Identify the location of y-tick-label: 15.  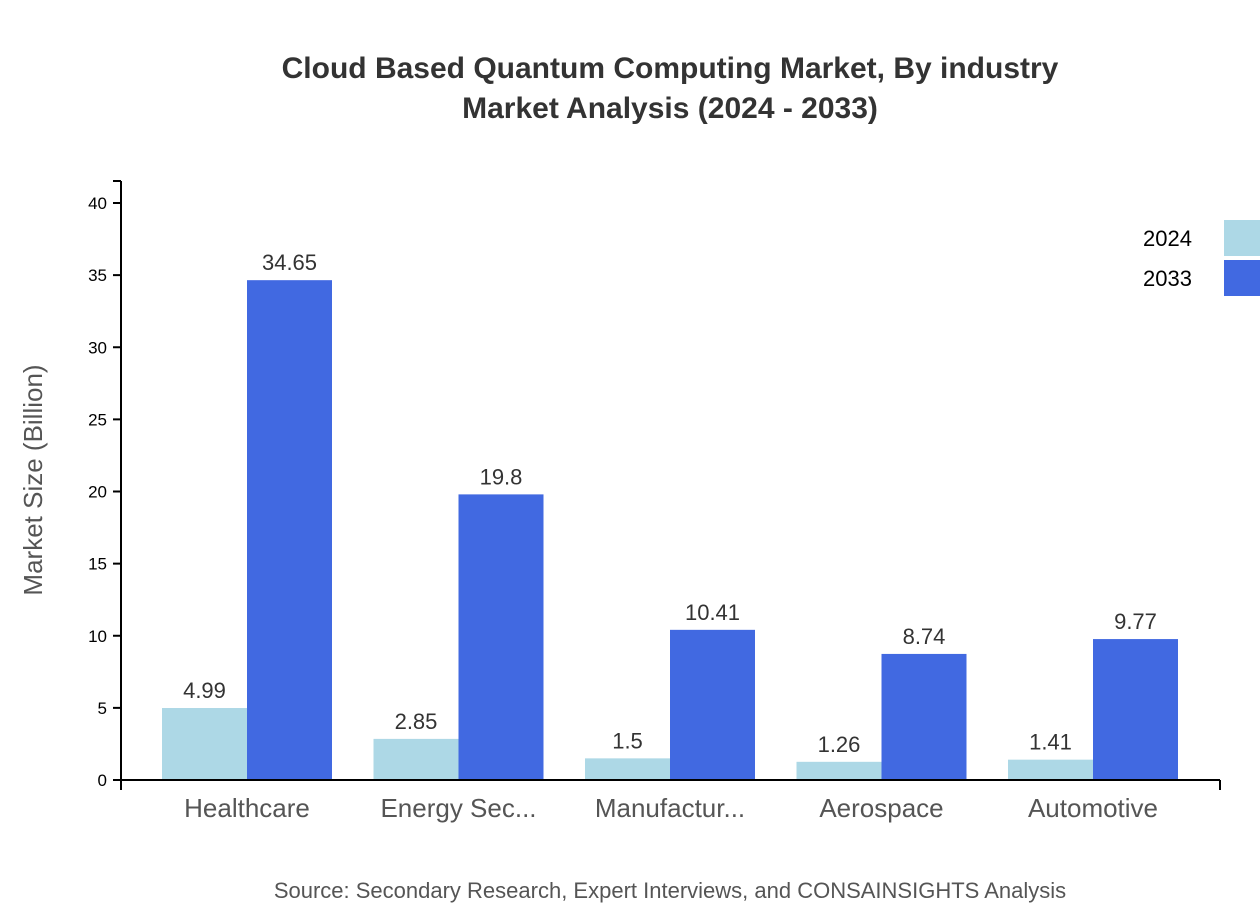
(97, 564).